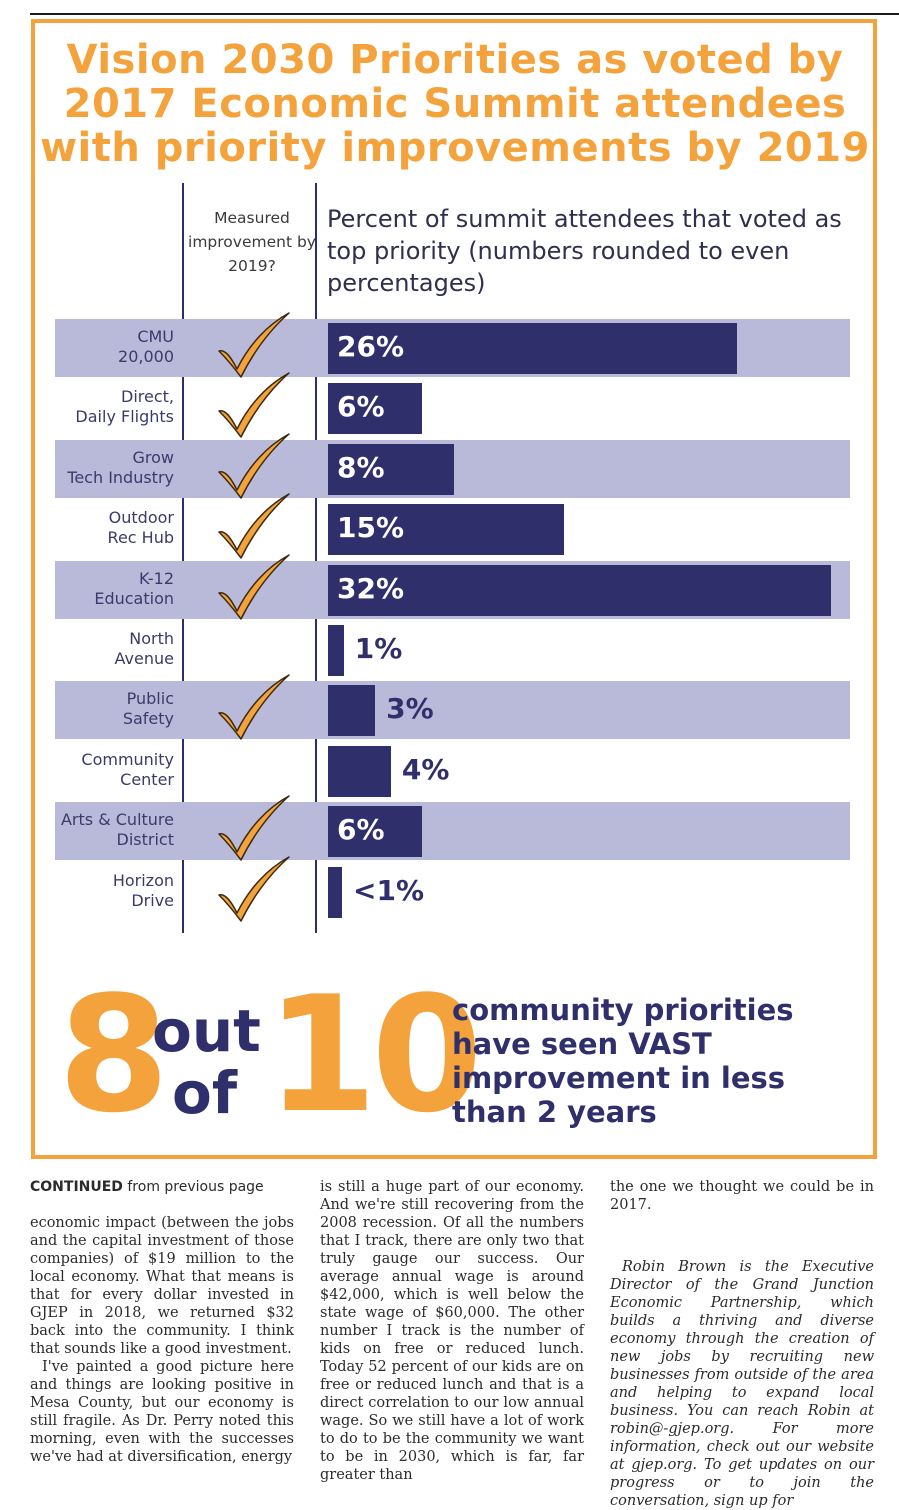  I want to click on summary-line-4: than 2 years, so click(554, 1112).